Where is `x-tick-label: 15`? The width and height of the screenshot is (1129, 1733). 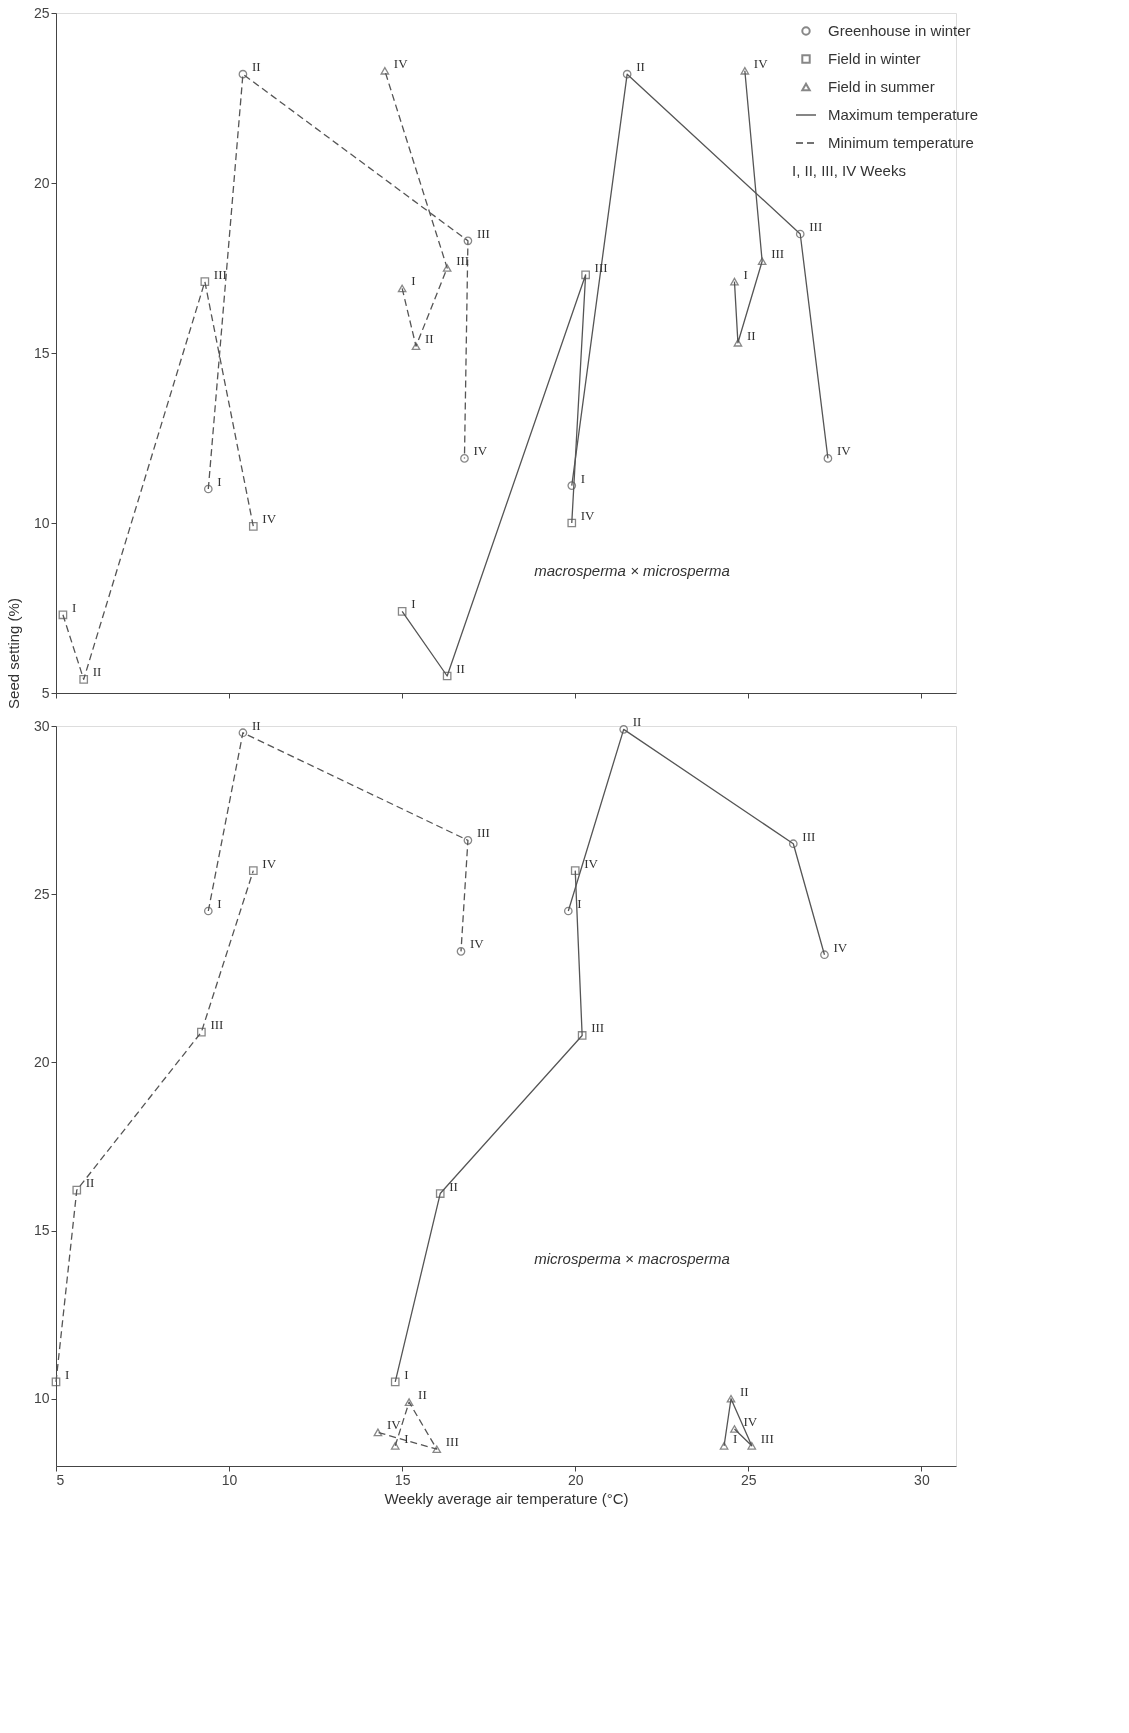 x-tick-label: 15 is located at coordinates (402, 1479).